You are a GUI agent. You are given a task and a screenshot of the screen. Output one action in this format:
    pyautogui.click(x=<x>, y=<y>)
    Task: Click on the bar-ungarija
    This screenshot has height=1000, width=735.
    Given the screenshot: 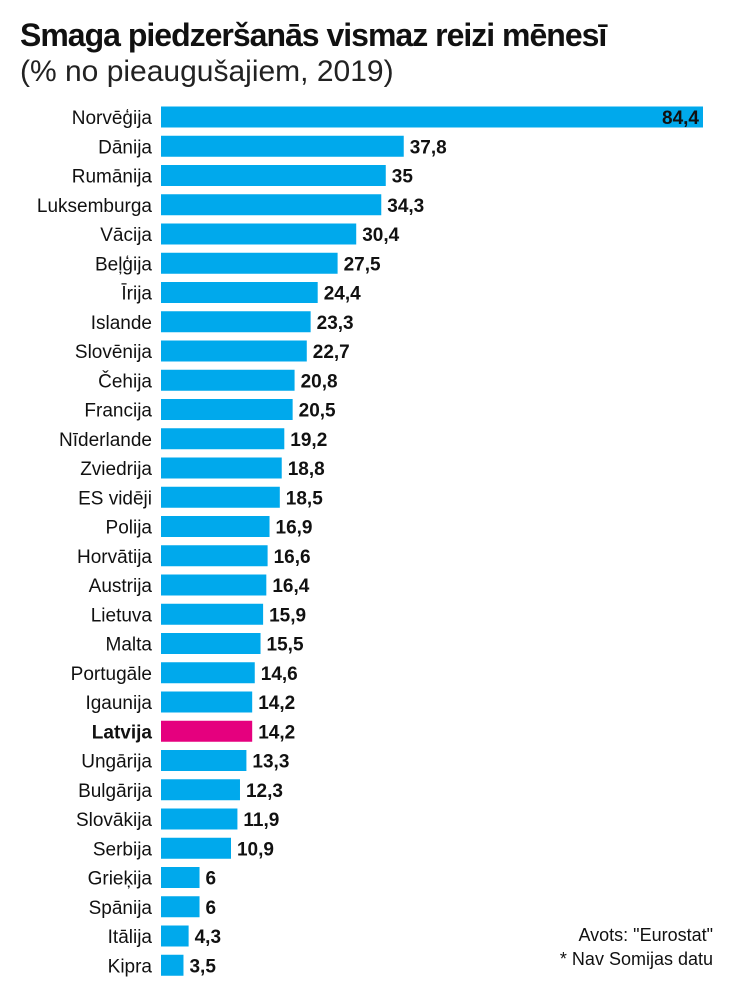 What is the action you would take?
    pyautogui.click(x=204, y=760)
    